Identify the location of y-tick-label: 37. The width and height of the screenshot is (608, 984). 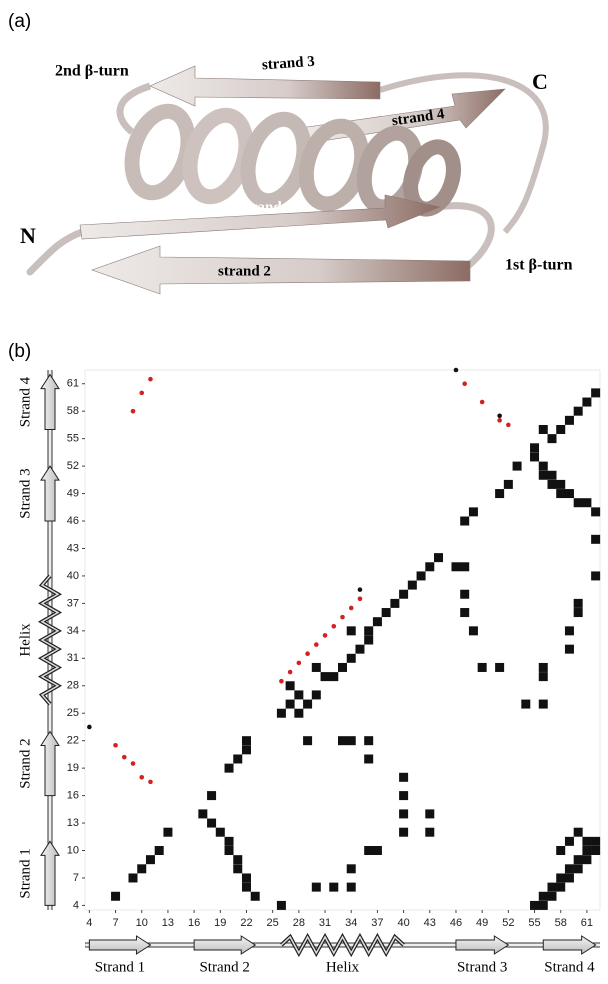
(73, 603).